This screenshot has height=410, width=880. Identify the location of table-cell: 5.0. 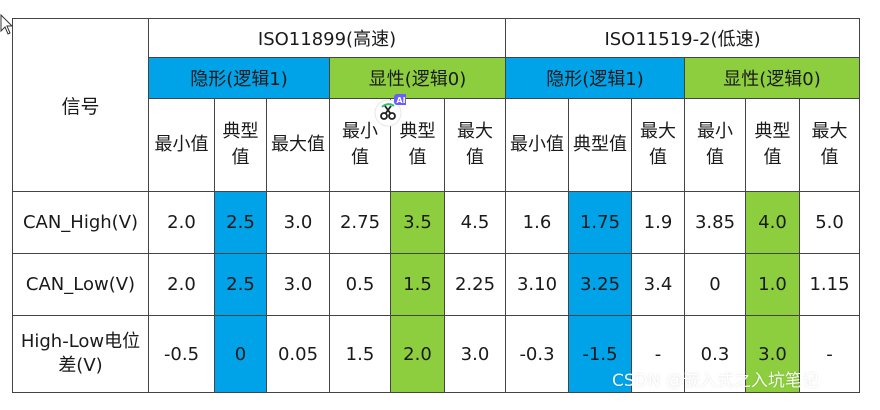
(829, 222).